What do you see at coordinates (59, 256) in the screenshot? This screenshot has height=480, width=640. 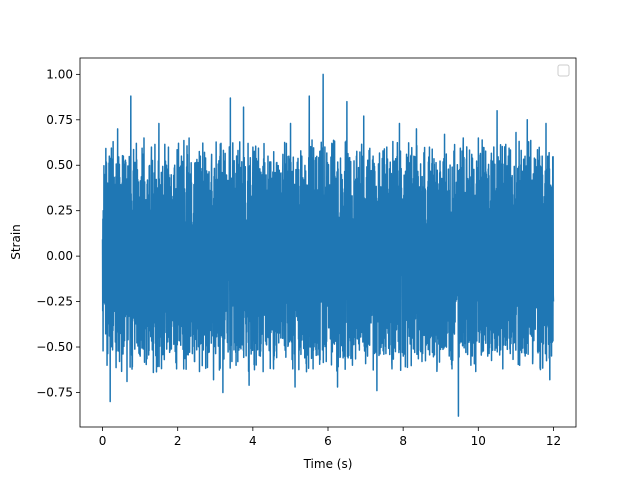 I see `y-tick-label: 0.00` at bounding box center [59, 256].